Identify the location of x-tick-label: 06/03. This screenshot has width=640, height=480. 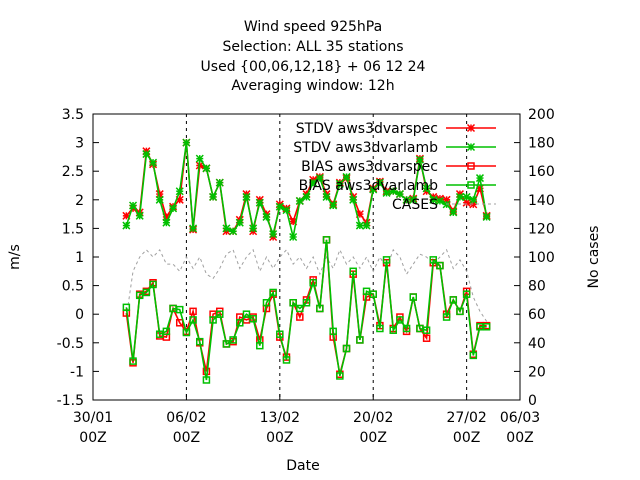
(520, 418).